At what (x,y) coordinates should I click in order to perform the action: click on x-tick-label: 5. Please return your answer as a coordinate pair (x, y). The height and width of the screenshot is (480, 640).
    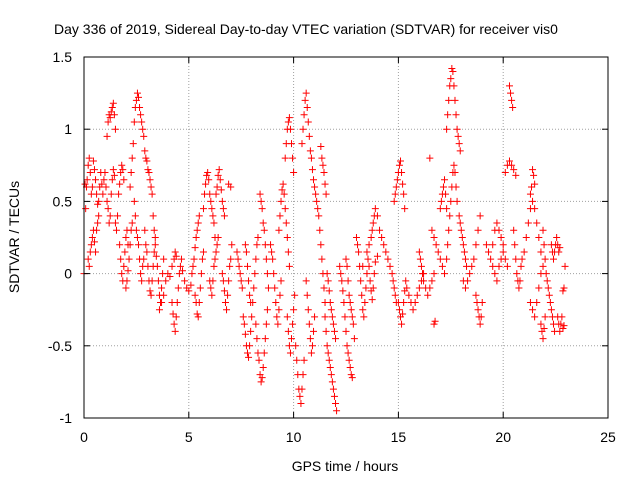
    Looking at the image, I should click on (189, 437).